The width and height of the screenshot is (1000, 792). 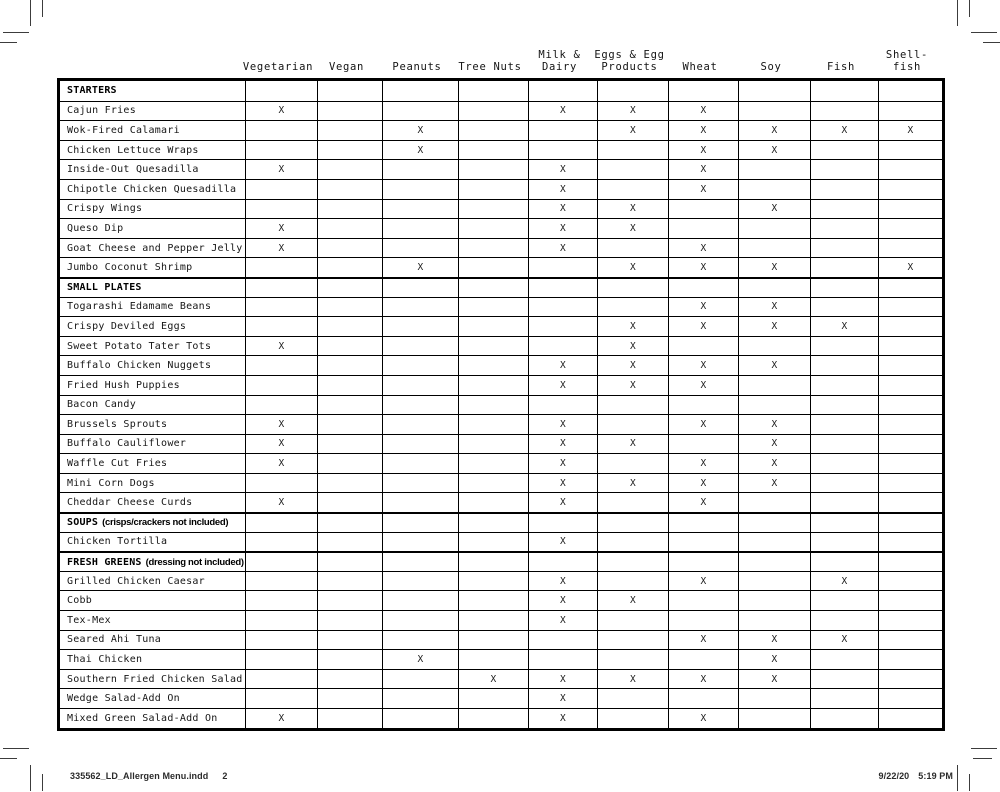 I want to click on item-label: Crispy Wings, so click(x=105, y=209).